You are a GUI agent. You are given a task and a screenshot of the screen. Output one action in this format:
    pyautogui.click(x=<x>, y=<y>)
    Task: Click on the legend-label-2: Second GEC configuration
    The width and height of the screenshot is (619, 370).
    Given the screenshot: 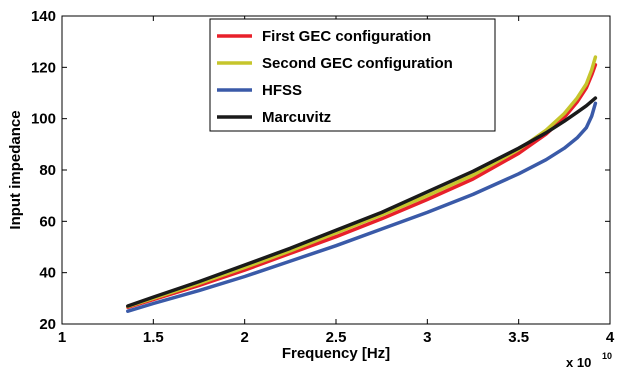 What is the action you would take?
    pyautogui.click(x=357, y=63)
    